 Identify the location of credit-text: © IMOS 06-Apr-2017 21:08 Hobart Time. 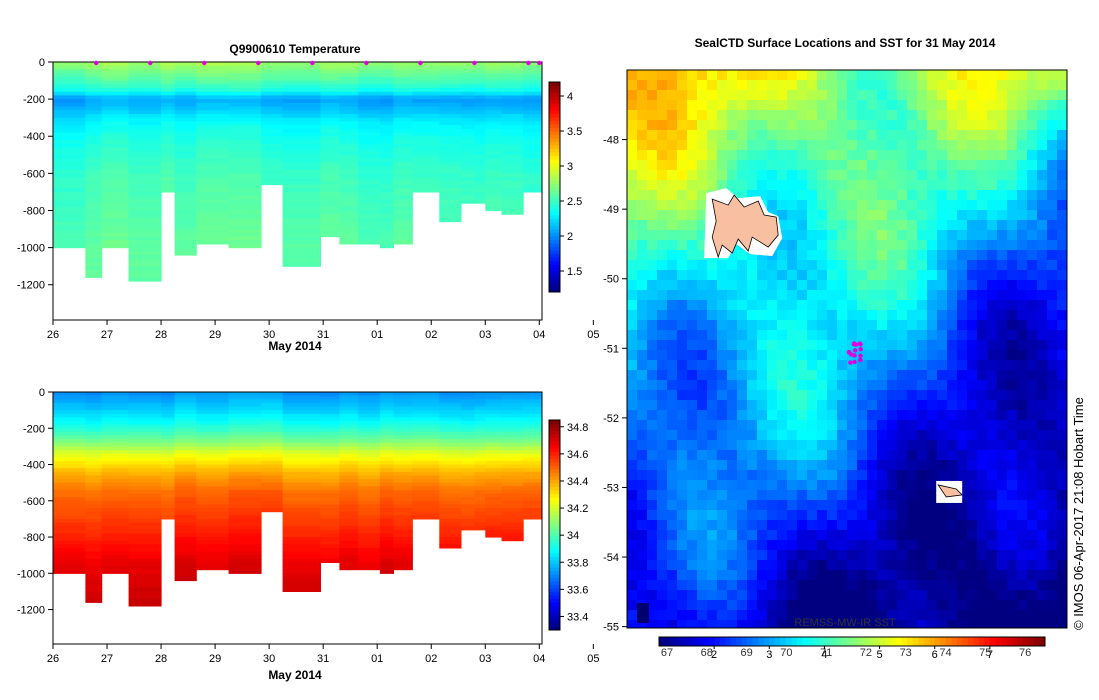
(1078, 513).